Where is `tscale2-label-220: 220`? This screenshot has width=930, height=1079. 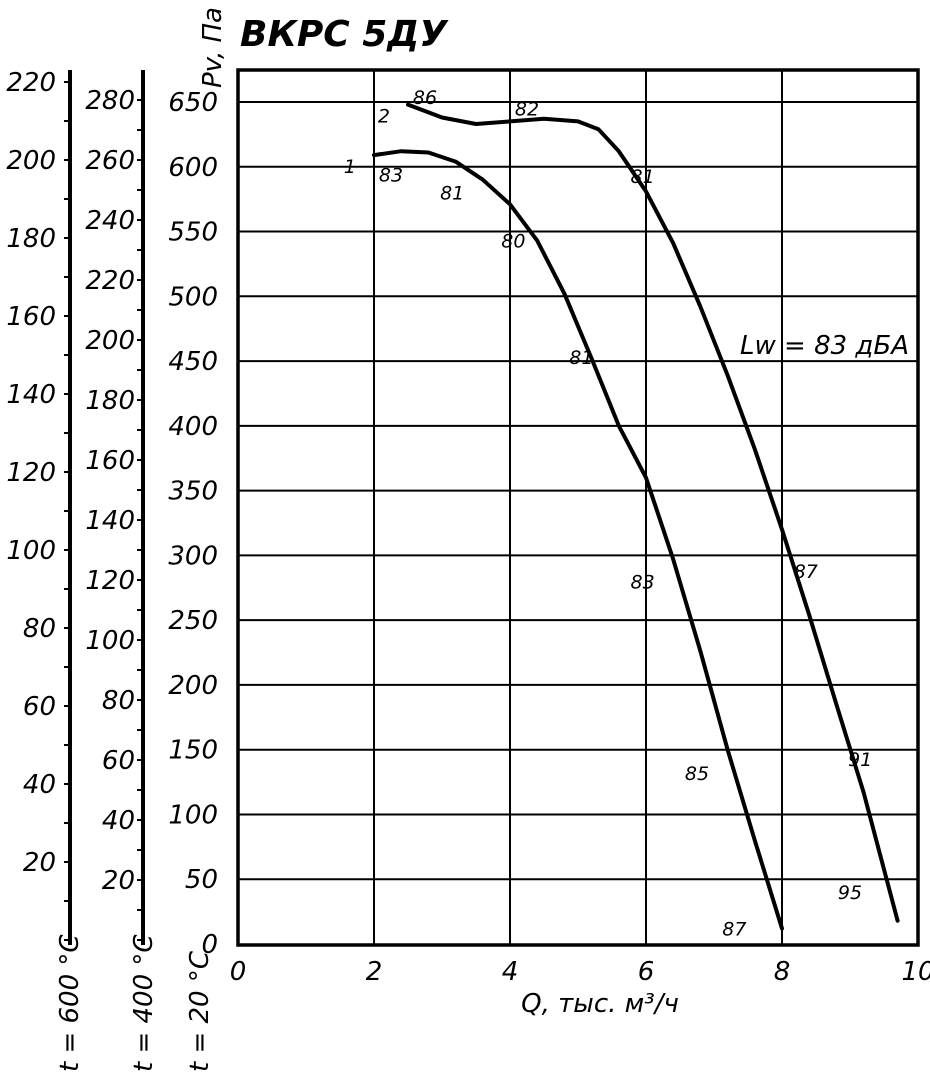 tscale2-label-220: 220 is located at coordinates (110, 281).